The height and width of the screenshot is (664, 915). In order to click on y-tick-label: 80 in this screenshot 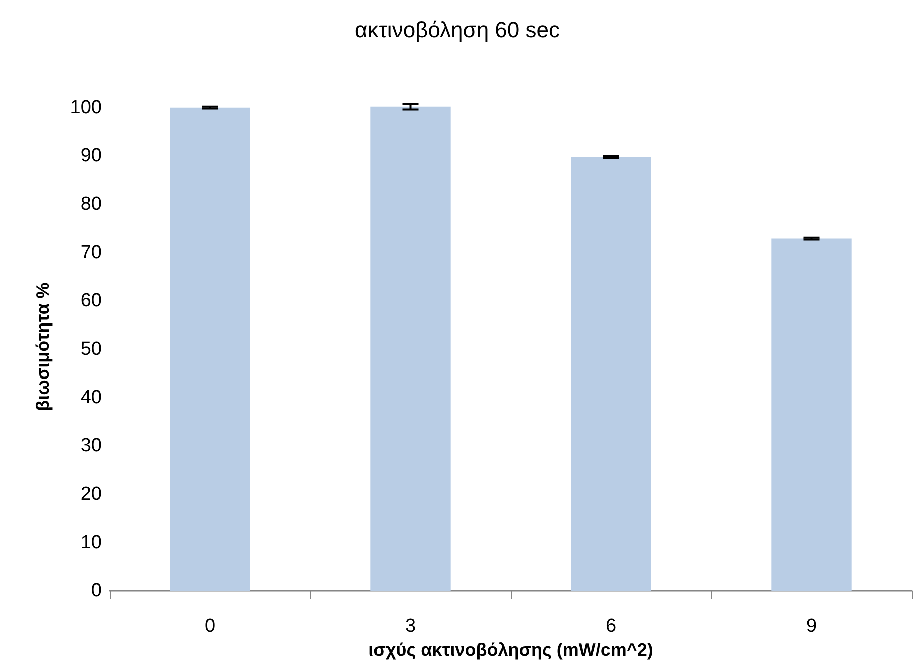, I will do `click(91, 204)`.